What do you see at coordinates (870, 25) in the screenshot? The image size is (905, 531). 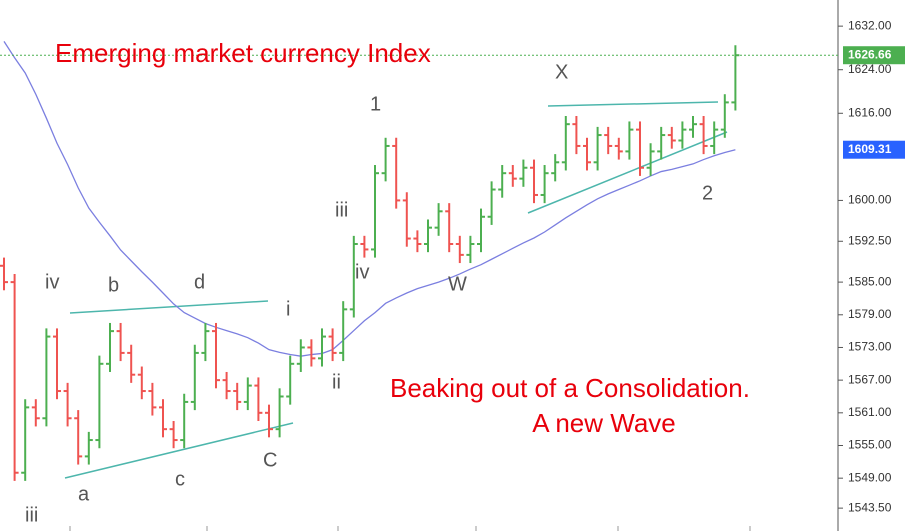 I see `y-tick-label: 1632.00` at bounding box center [870, 25].